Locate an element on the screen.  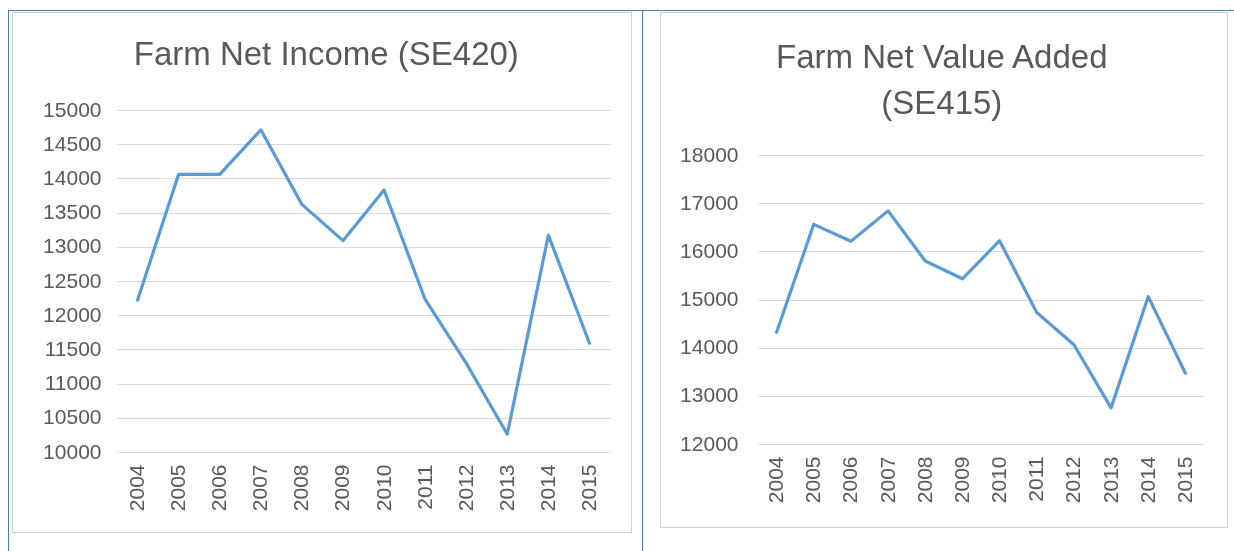
y-tick-label: 13500 is located at coordinates (72, 212).